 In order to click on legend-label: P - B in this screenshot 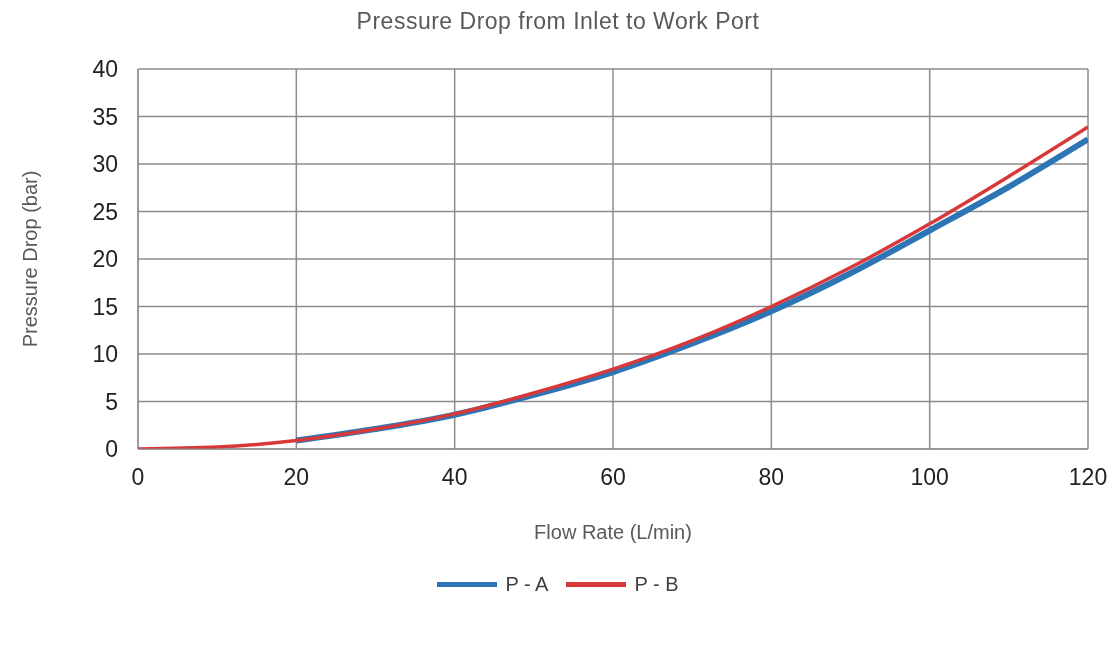, I will do `click(656, 584)`.